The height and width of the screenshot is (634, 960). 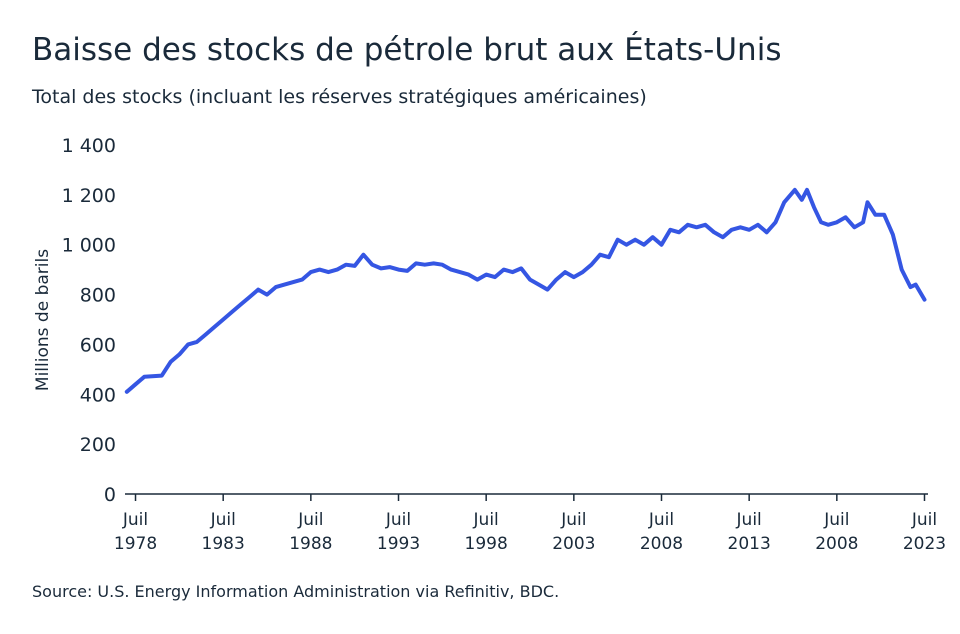 I want to click on x-tick-label: Juil 1993, so click(x=398, y=532).